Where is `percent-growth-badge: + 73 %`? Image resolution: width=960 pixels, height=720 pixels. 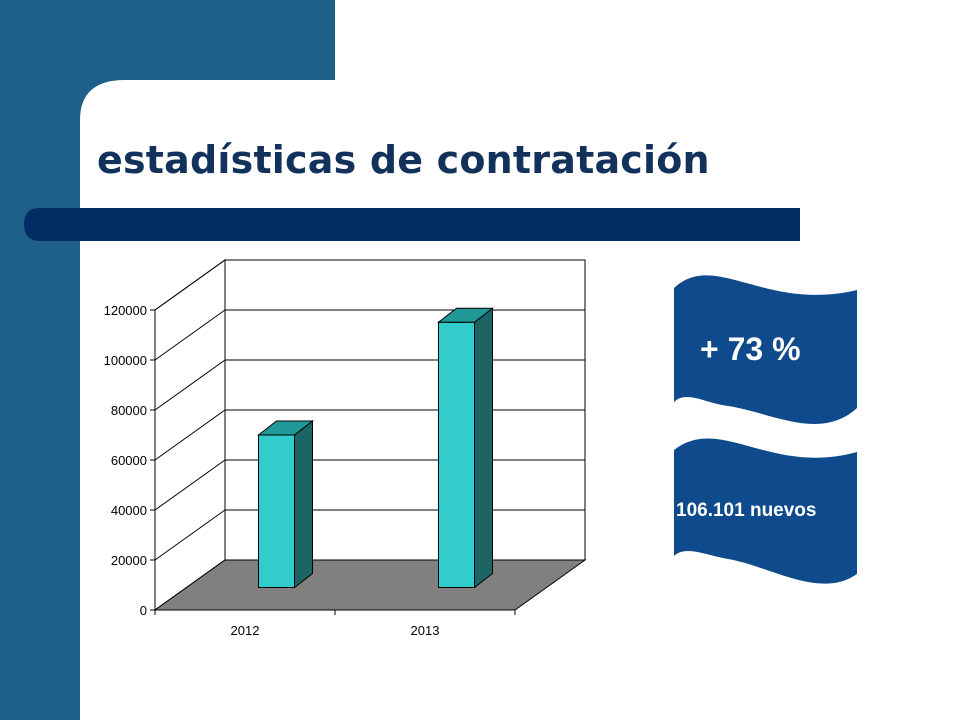 percent-growth-badge: + 73 % is located at coordinates (765, 350).